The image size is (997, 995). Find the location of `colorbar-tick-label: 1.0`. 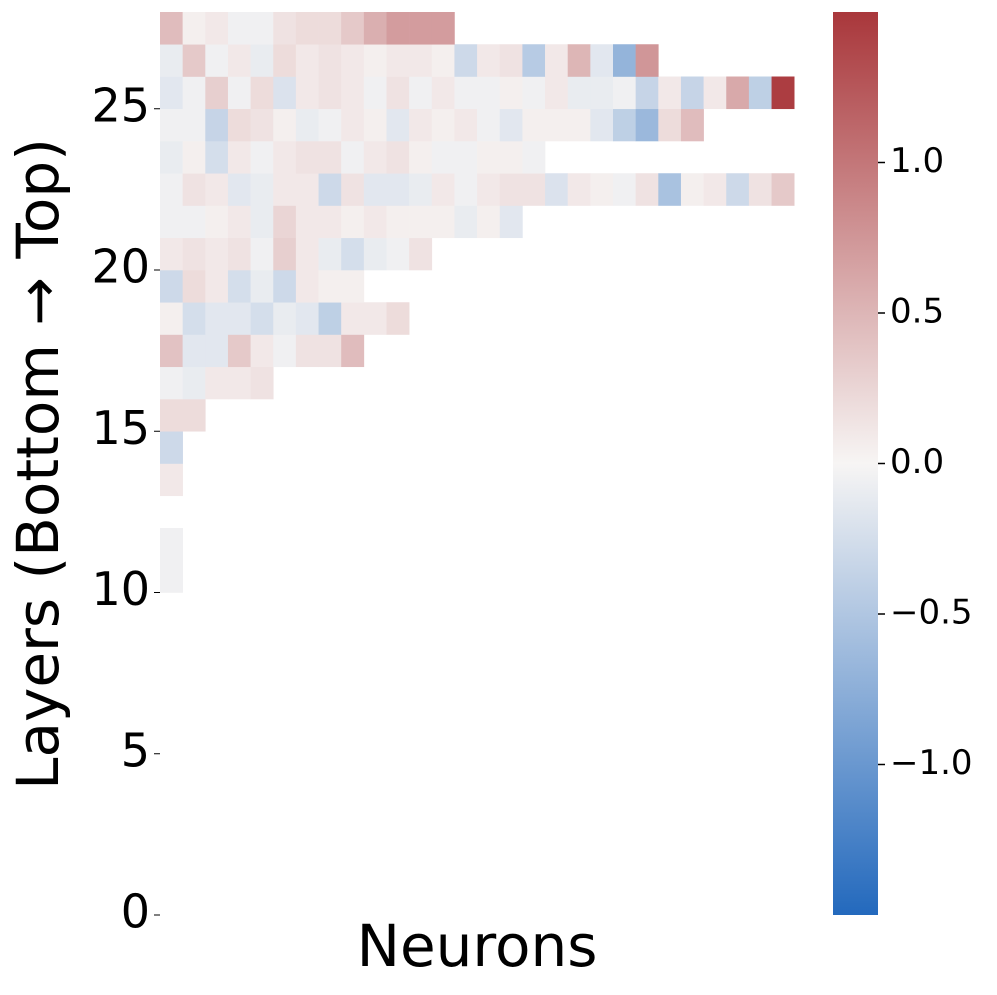

colorbar-tick-label: 1.0 is located at coordinates (917, 161).